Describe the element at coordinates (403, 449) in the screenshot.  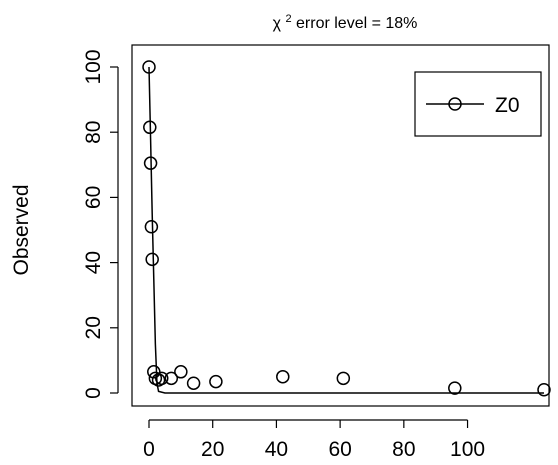
I see `x-tick-label-4: 80` at that location.